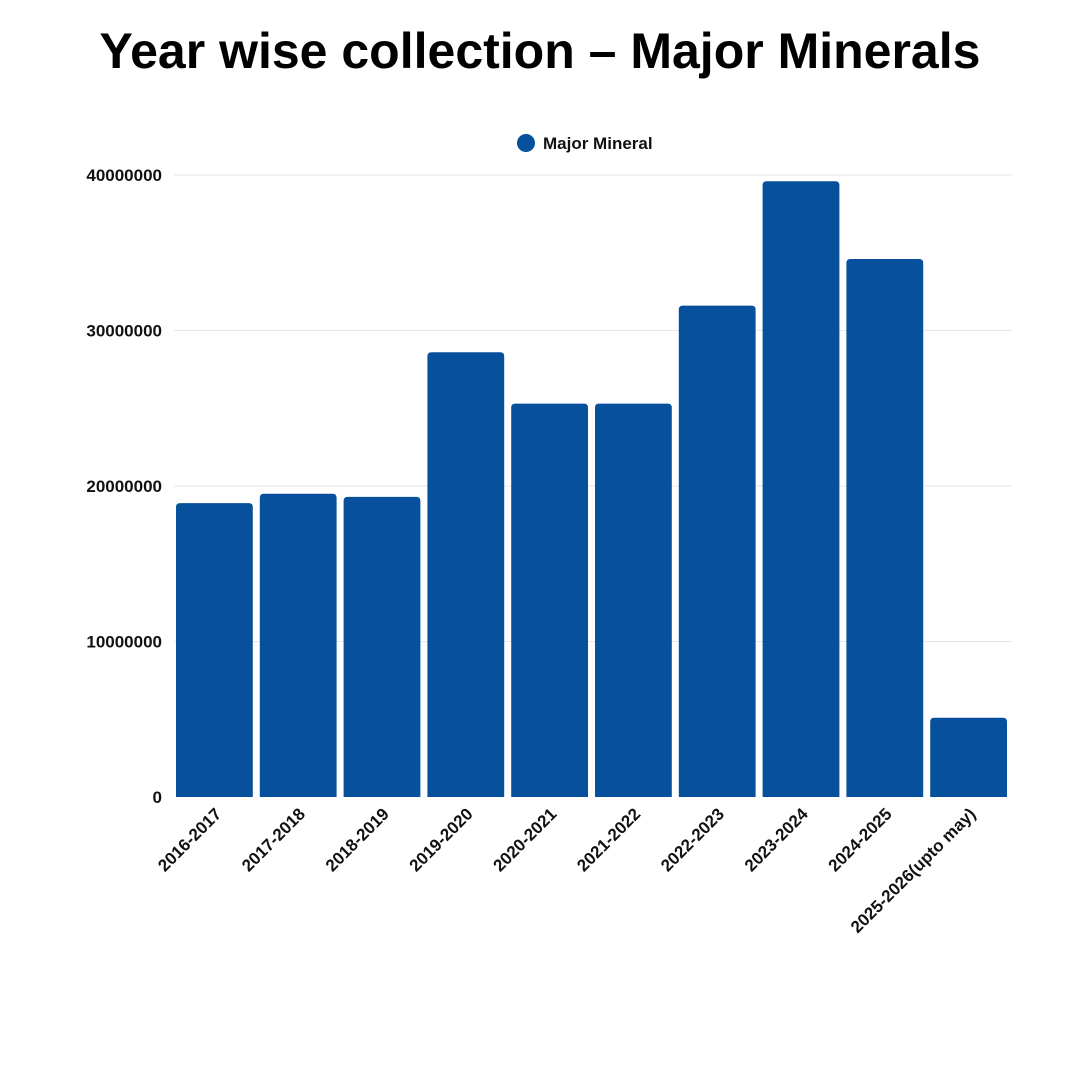 This screenshot has width=1080, height=1080. Describe the element at coordinates (441, 839) in the screenshot. I see `x-tick-label: 2019-2020` at that location.